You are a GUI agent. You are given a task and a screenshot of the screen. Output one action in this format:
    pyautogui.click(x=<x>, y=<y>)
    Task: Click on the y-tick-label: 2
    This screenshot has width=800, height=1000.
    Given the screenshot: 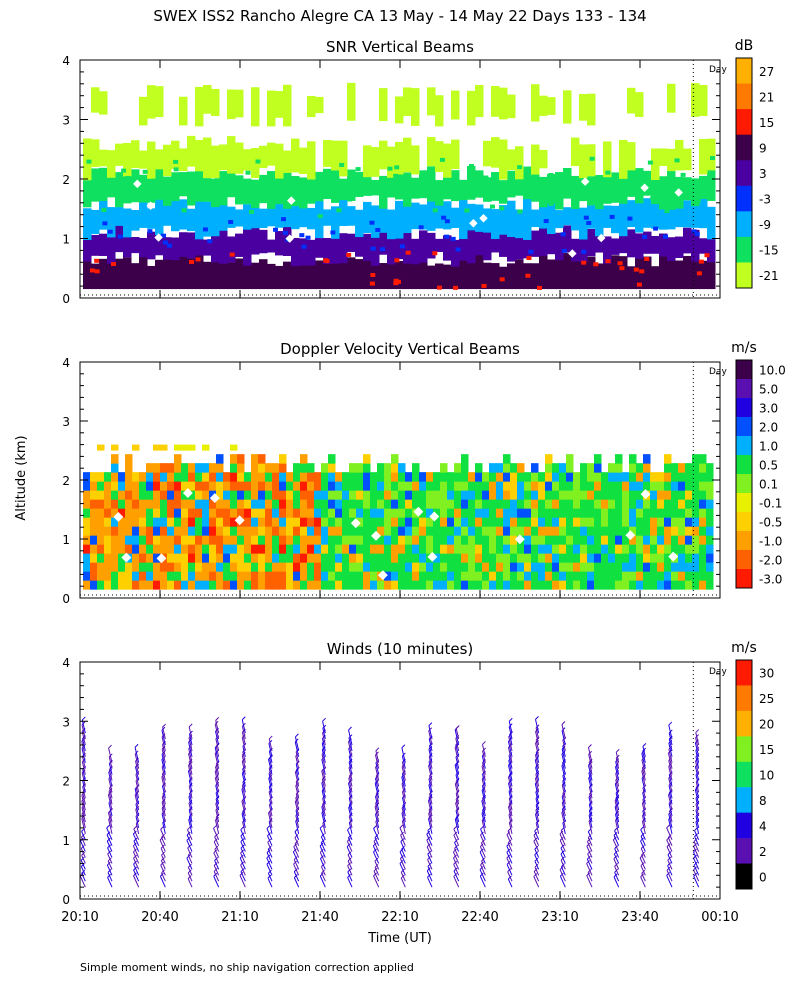 What is the action you would take?
    pyautogui.click(x=66, y=481)
    